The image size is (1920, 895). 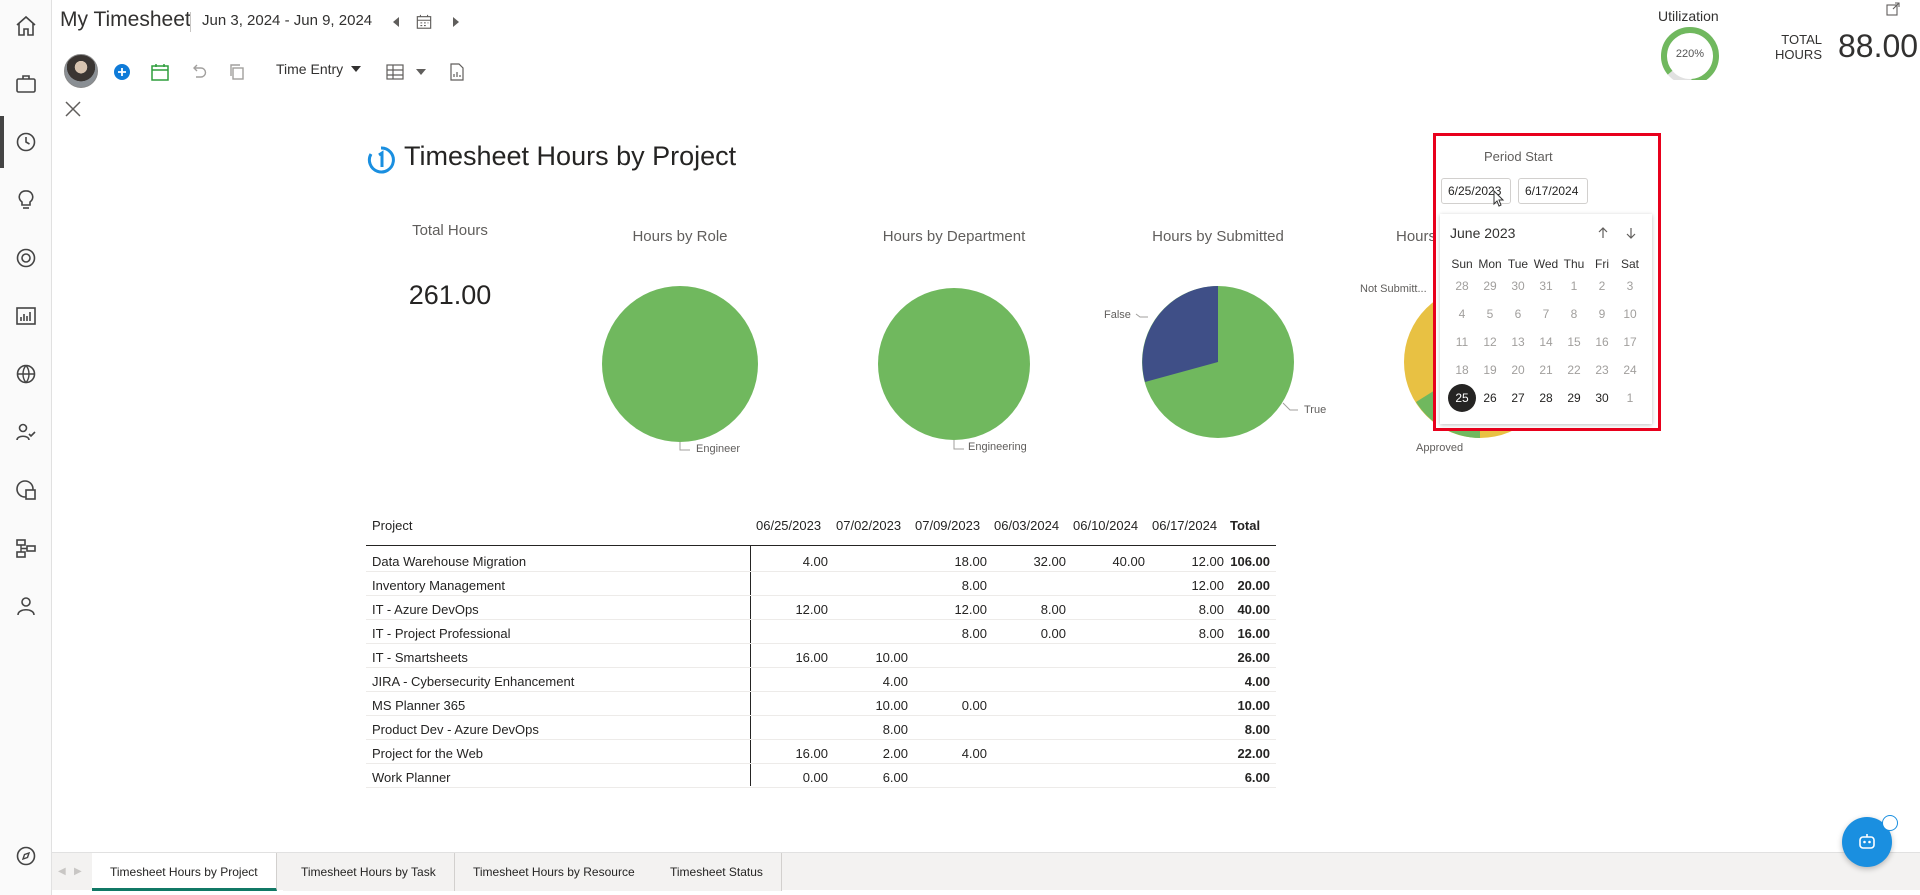 I want to click on hierarchy-icon, so click(x=26, y=548).